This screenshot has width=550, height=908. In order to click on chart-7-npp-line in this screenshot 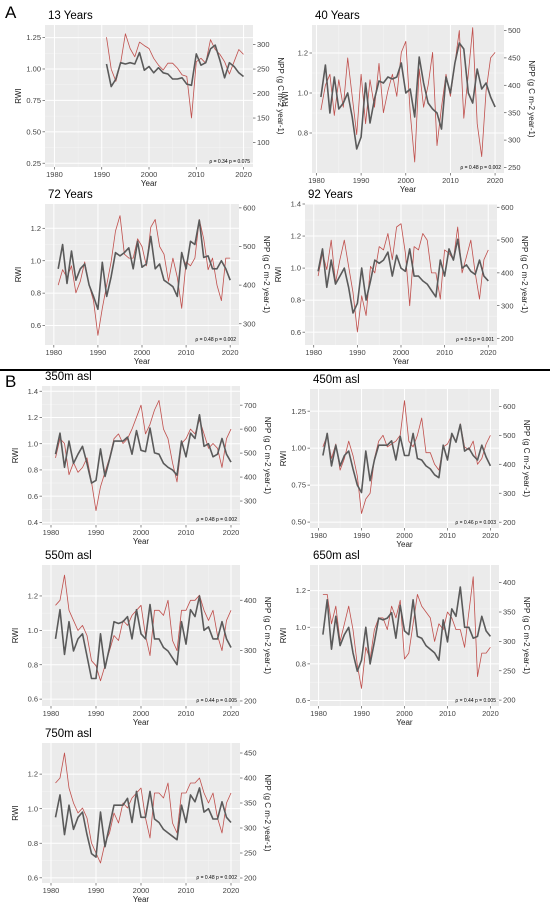, I will do `click(143, 628)`.